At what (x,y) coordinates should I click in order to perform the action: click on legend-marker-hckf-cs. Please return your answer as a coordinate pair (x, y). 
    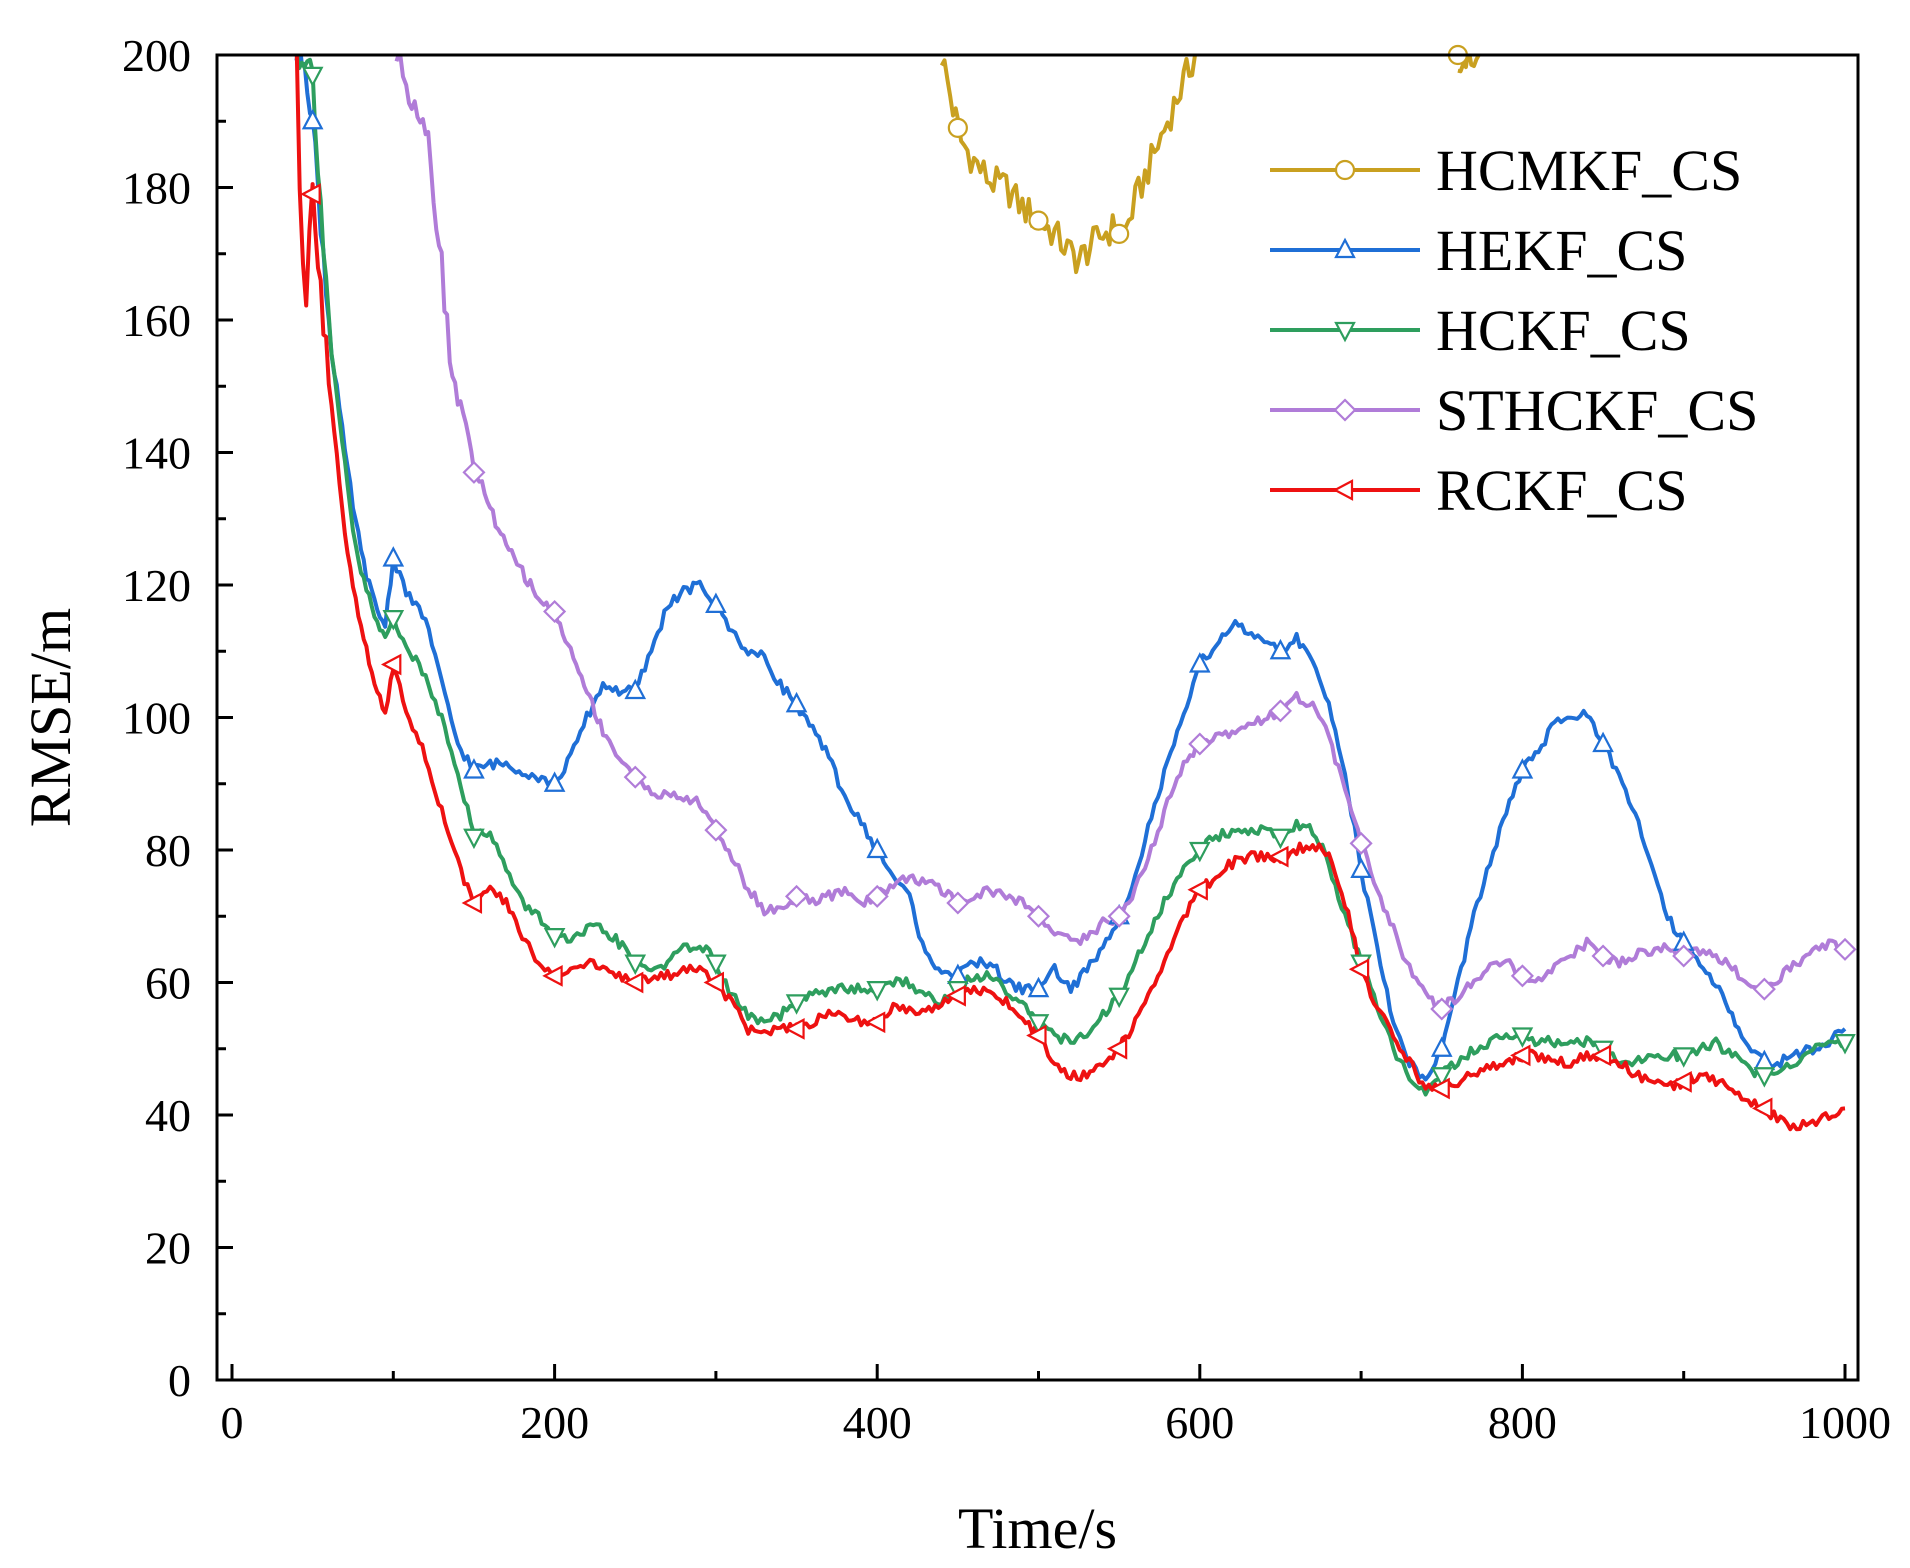
    Looking at the image, I should click on (1345, 332).